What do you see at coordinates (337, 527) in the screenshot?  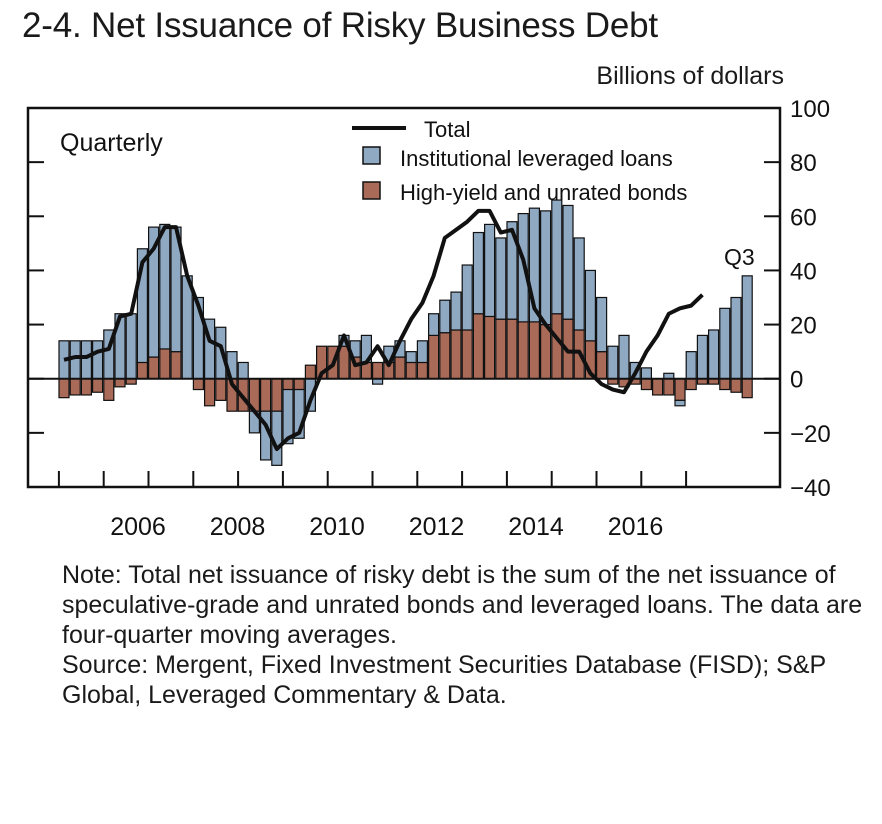 I see `x-tick-label: 2010` at bounding box center [337, 527].